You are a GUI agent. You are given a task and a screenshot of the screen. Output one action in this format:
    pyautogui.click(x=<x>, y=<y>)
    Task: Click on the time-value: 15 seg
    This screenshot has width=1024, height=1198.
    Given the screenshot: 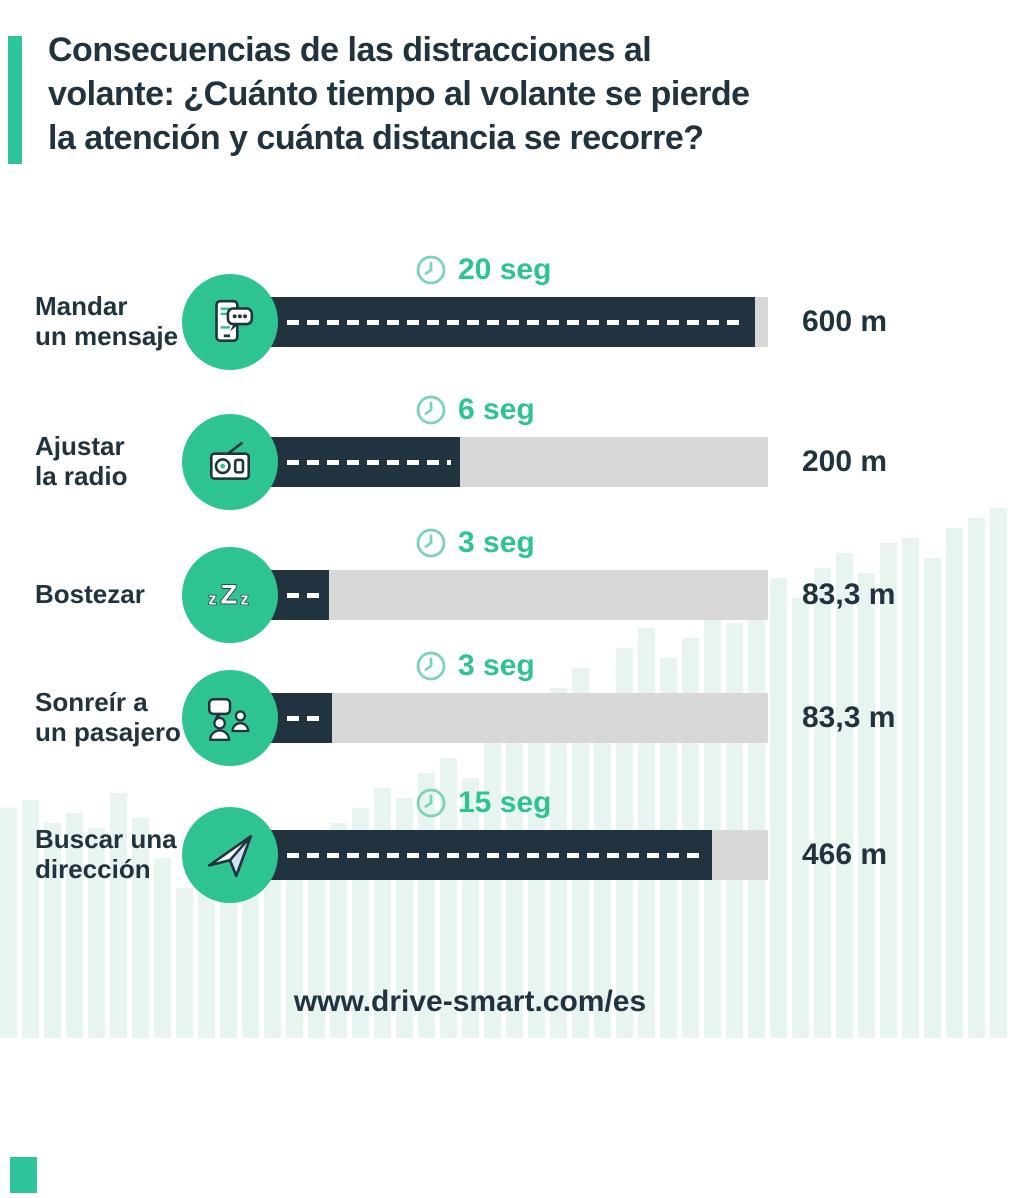 What is the action you would take?
    pyautogui.click(x=505, y=802)
    